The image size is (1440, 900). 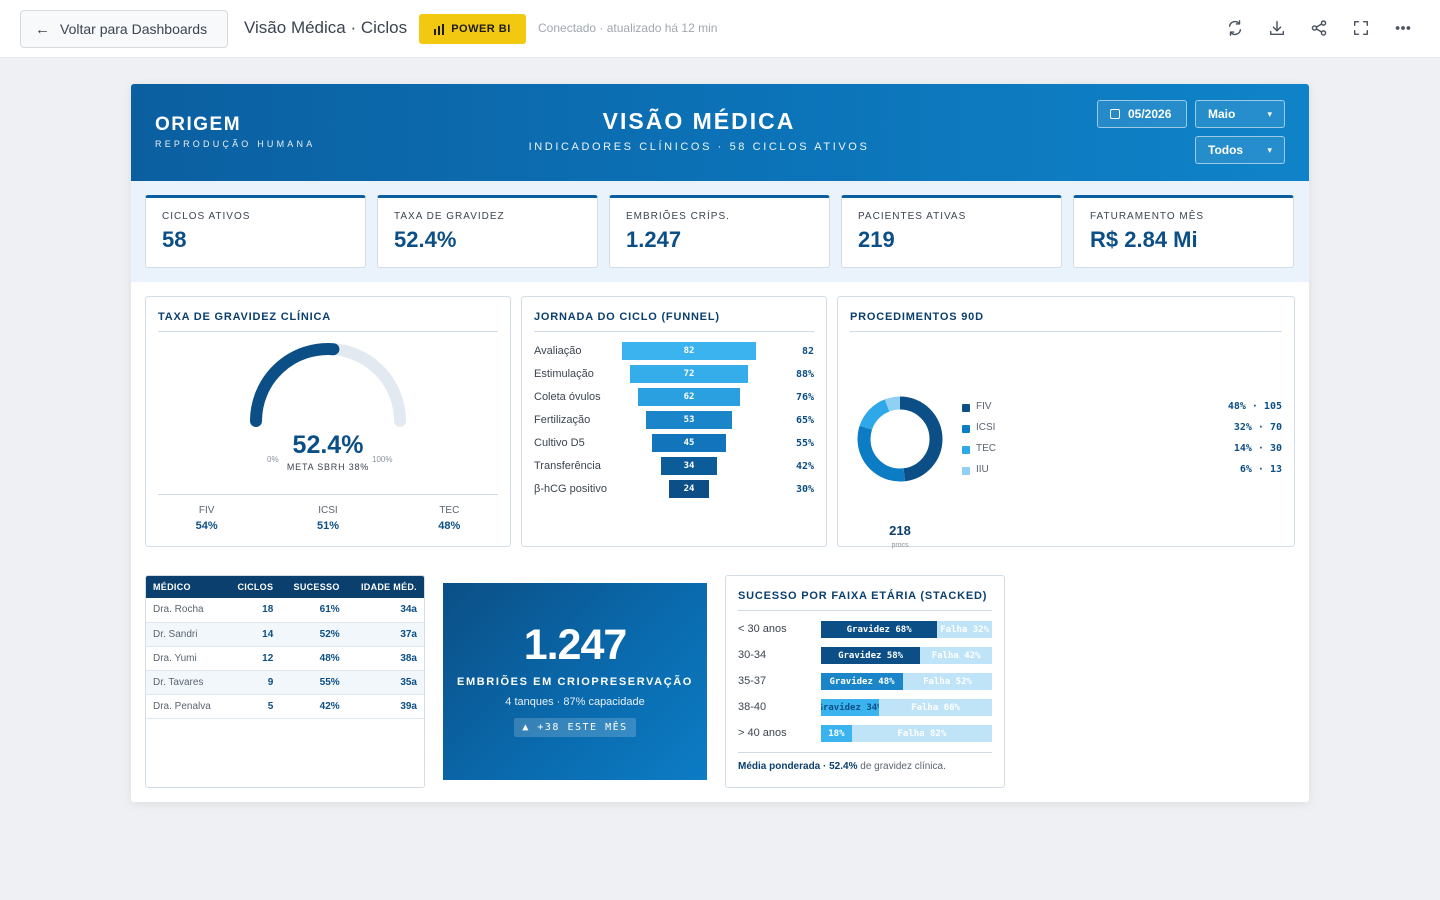 What do you see at coordinates (295, 385) in the screenshot?
I see `gauge-fill` at bounding box center [295, 385].